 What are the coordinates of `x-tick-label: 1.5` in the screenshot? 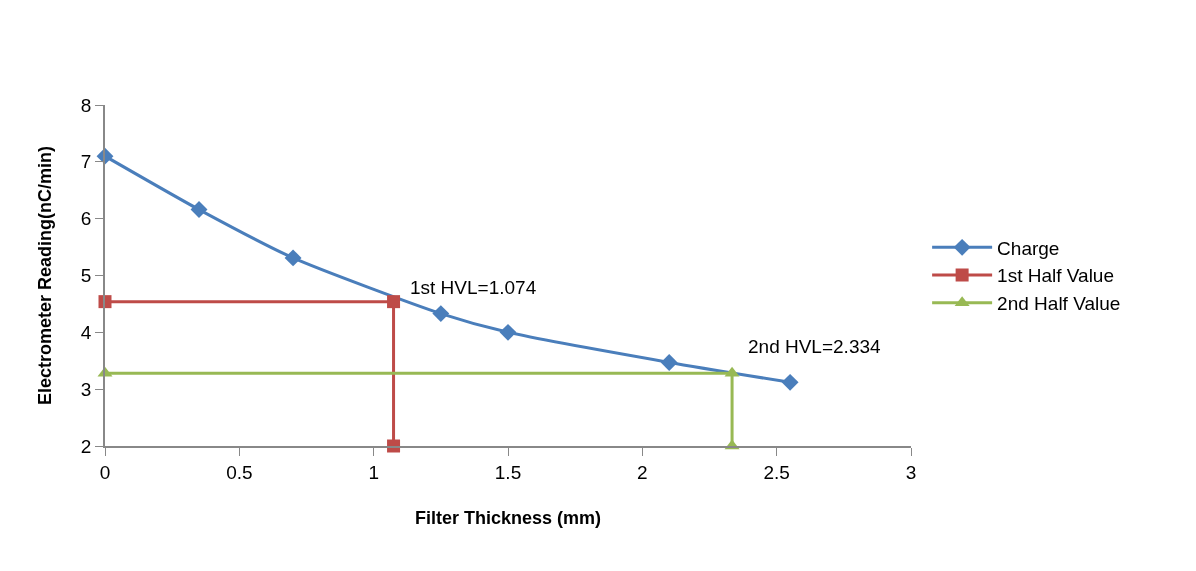 It's located at (508, 472).